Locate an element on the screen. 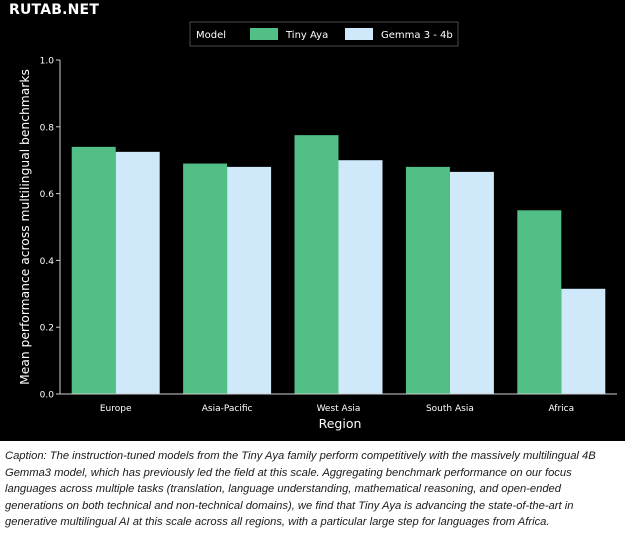 This screenshot has width=625, height=541. y-tick-label: 0.6 is located at coordinates (47, 195).